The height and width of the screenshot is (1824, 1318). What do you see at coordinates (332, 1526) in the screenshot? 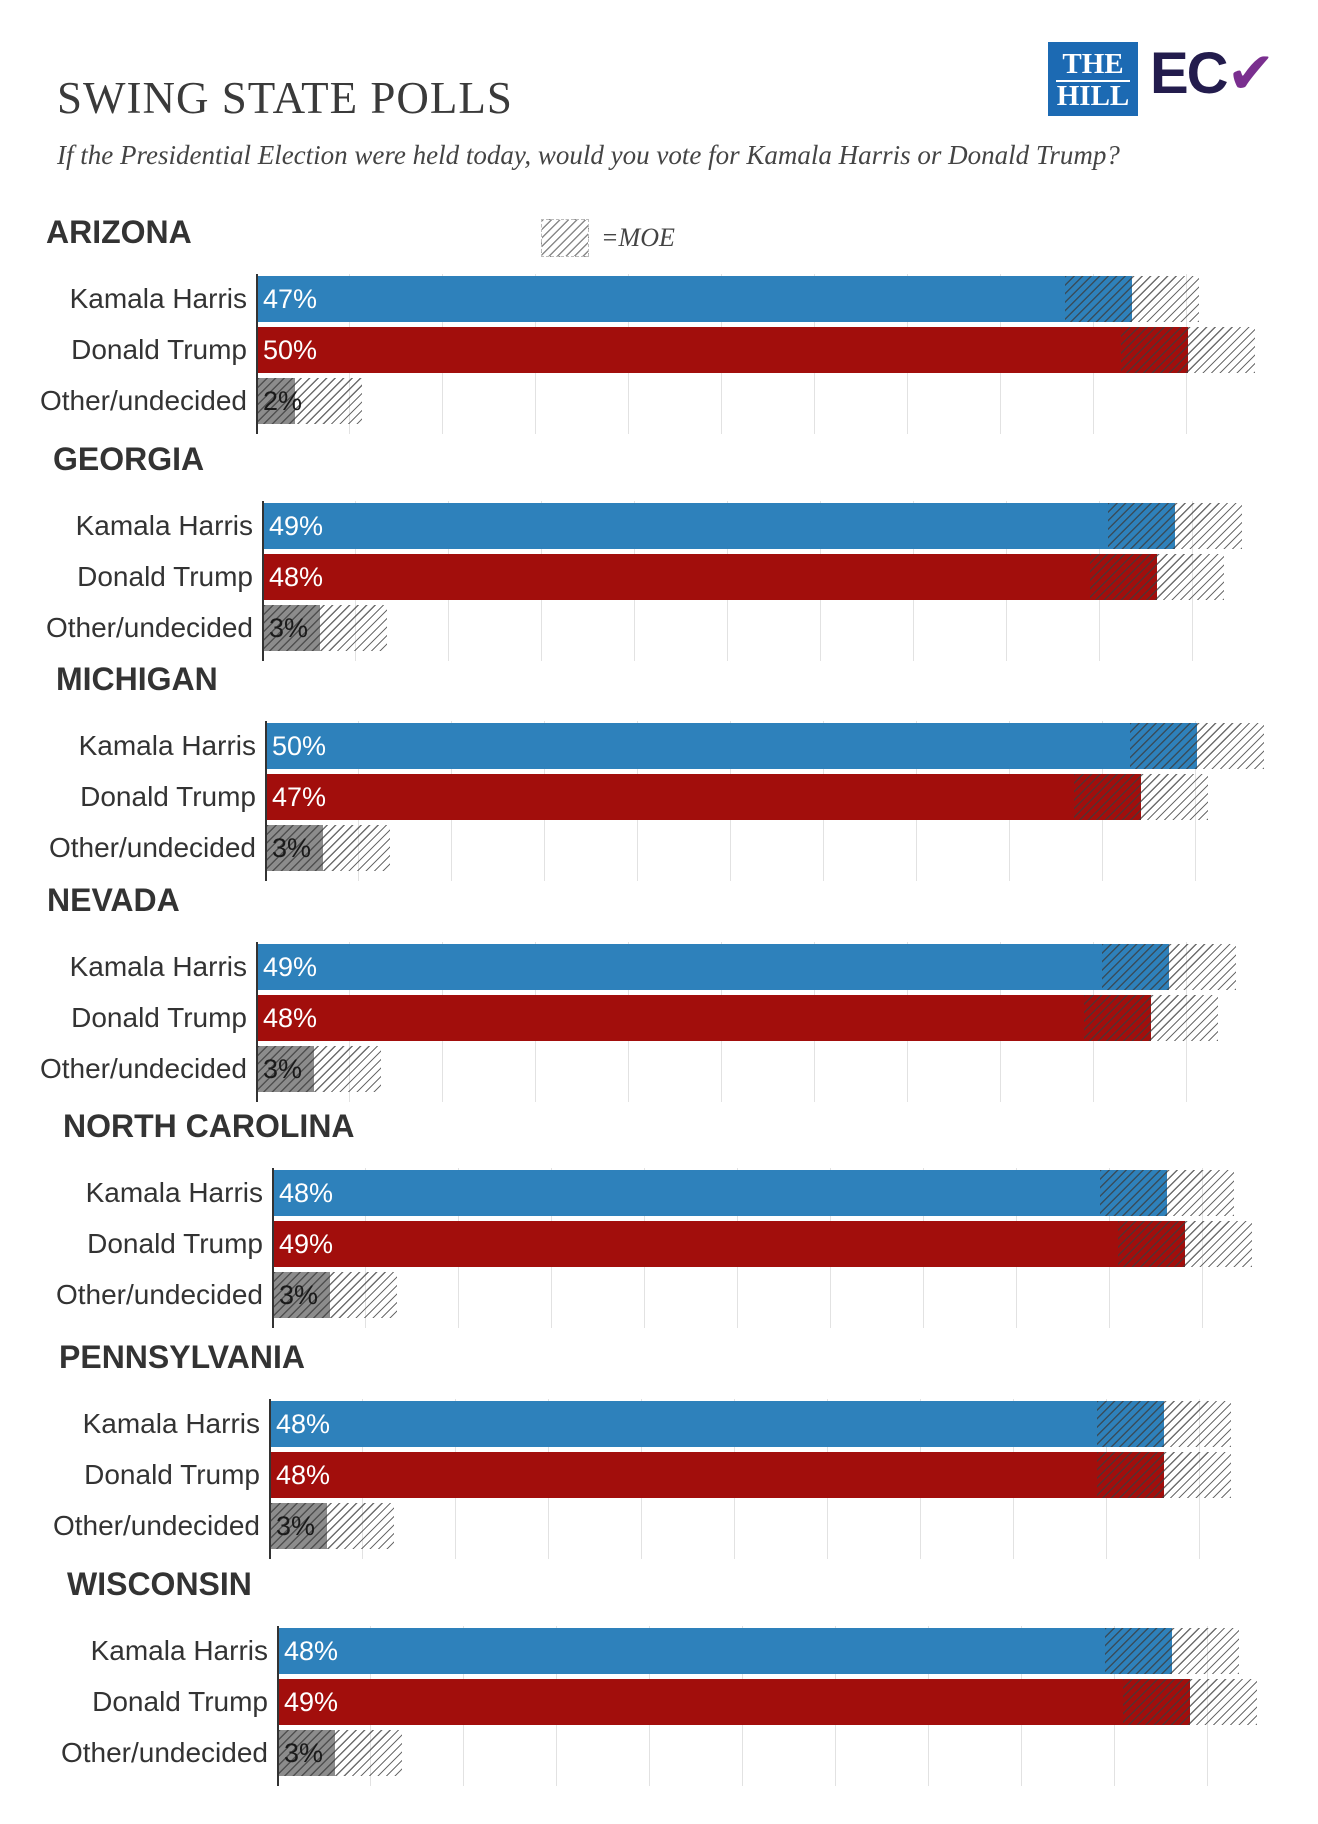
I see `moe-band-pennsylvania-other` at bounding box center [332, 1526].